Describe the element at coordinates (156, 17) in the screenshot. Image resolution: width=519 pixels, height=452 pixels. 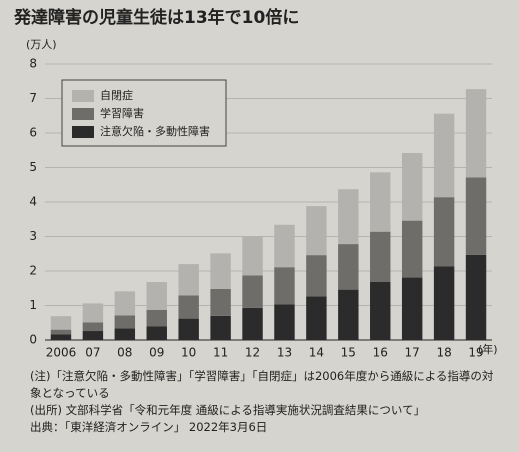
I see `chart-title: 発達障害の児童生徒は13年で10倍に` at that location.